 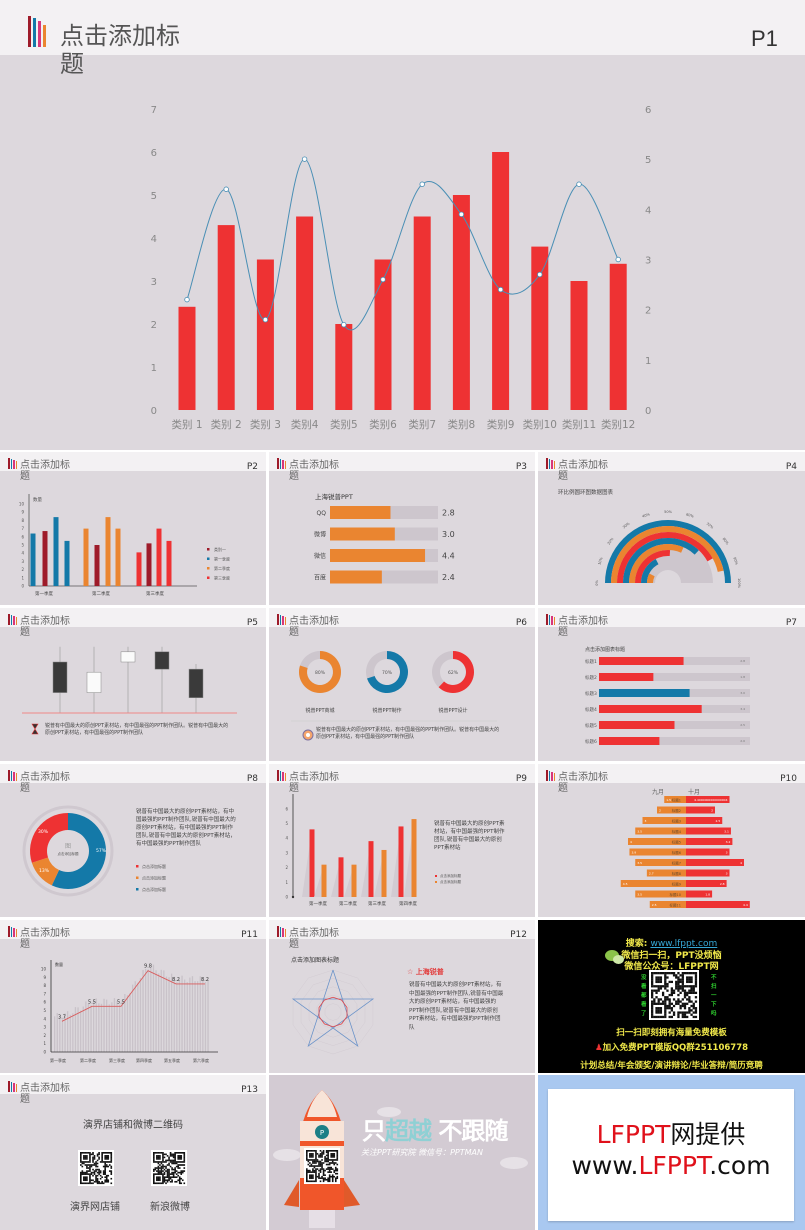 I want to click on qr-modules, so click(x=674, y=995).